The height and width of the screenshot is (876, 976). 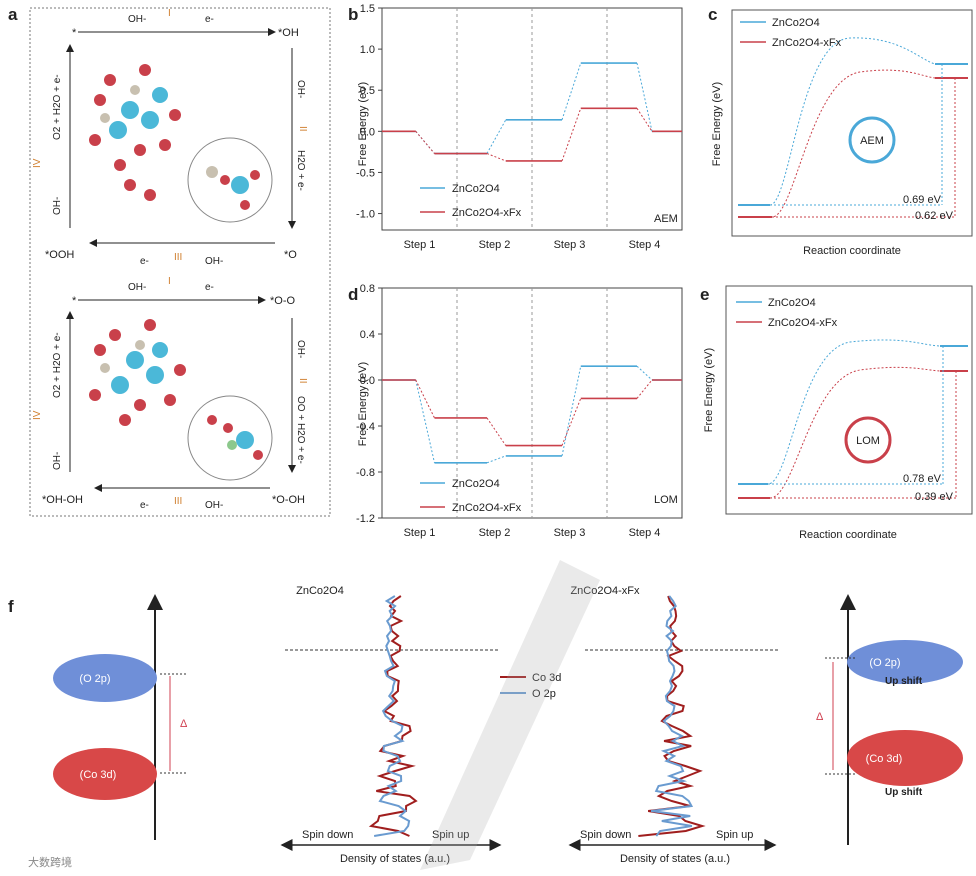 I want to click on chart-d-xtick-label: Step 4, so click(x=645, y=533).